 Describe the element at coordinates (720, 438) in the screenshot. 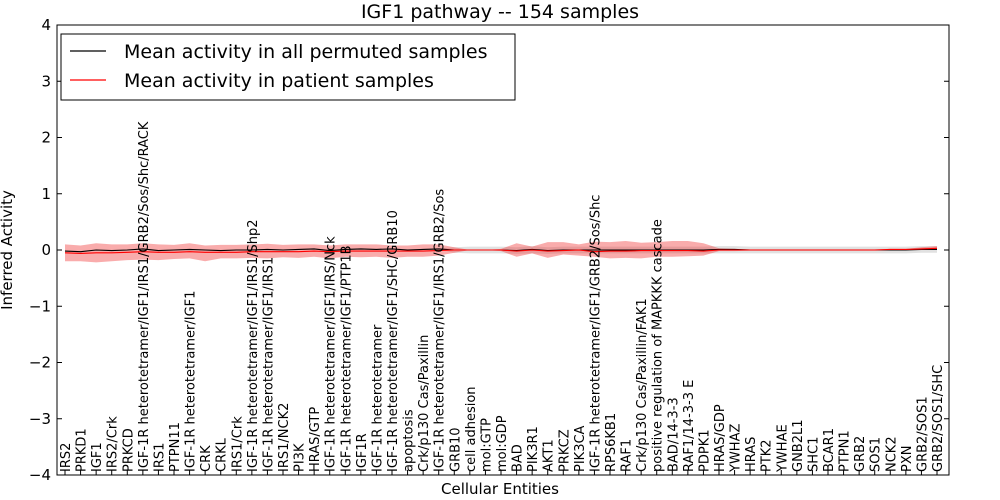

I see `x-tick-label: HRAS/GDP` at that location.